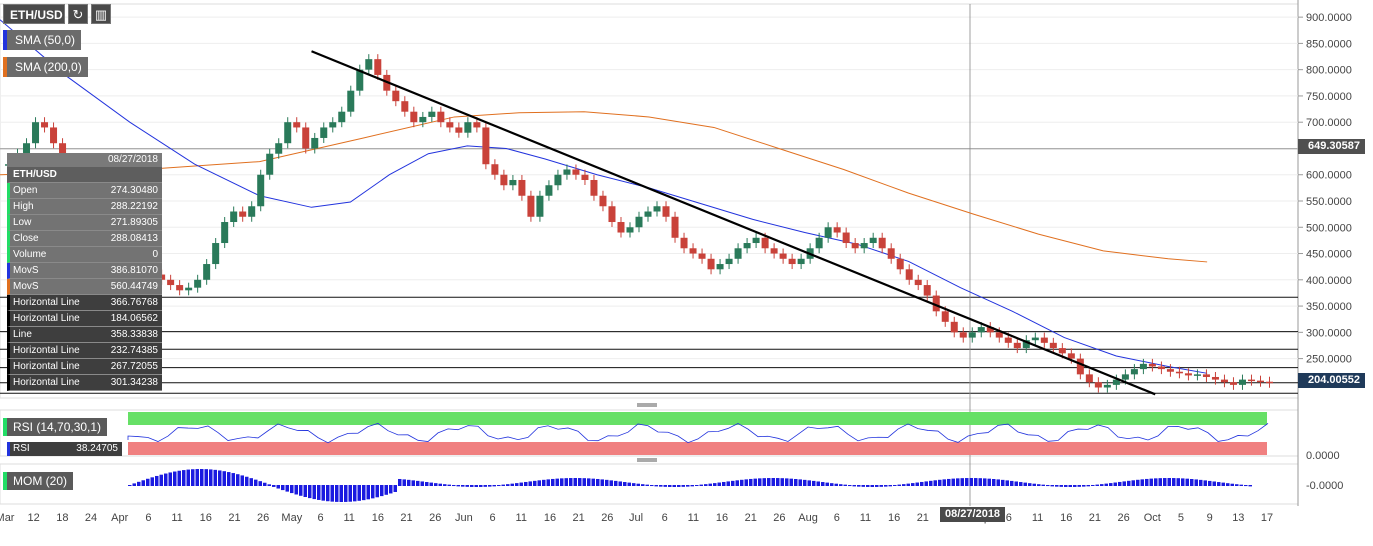  Describe the element at coordinates (55, 427) in the screenshot. I see `rsi-label: RSI (14,70,30,1)` at that location.